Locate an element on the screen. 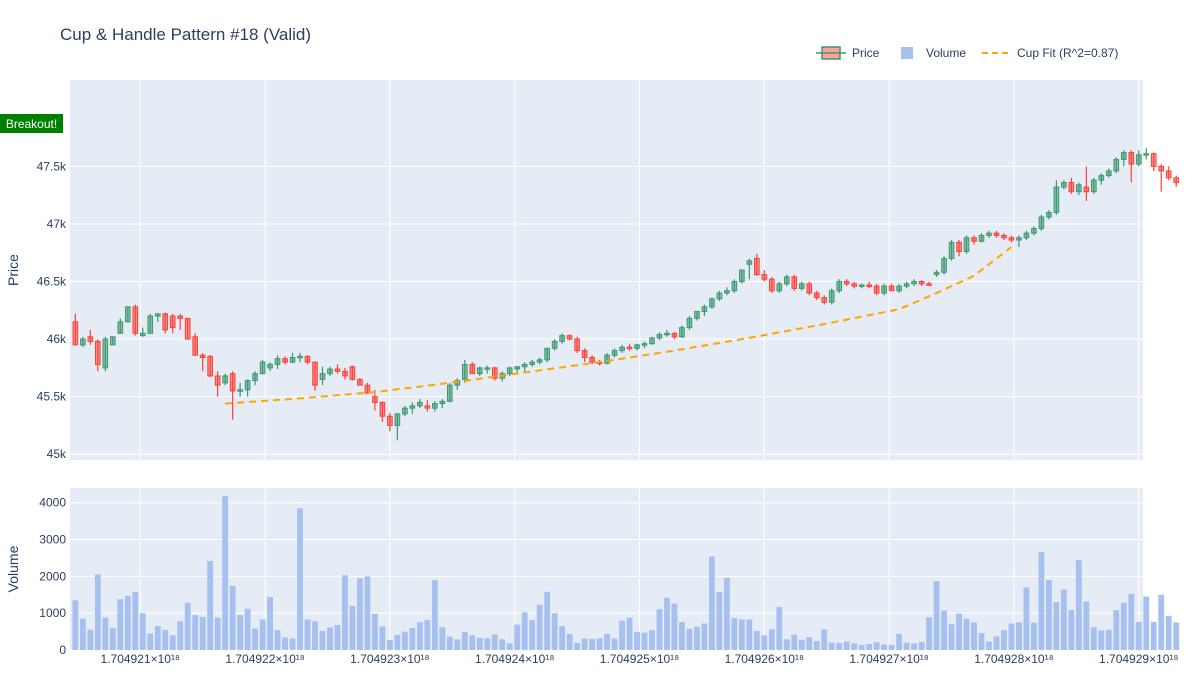 This screenshot has width=1200, height=700. breakout-annotation-text: Breakout! is located at coordinates (31, 124).